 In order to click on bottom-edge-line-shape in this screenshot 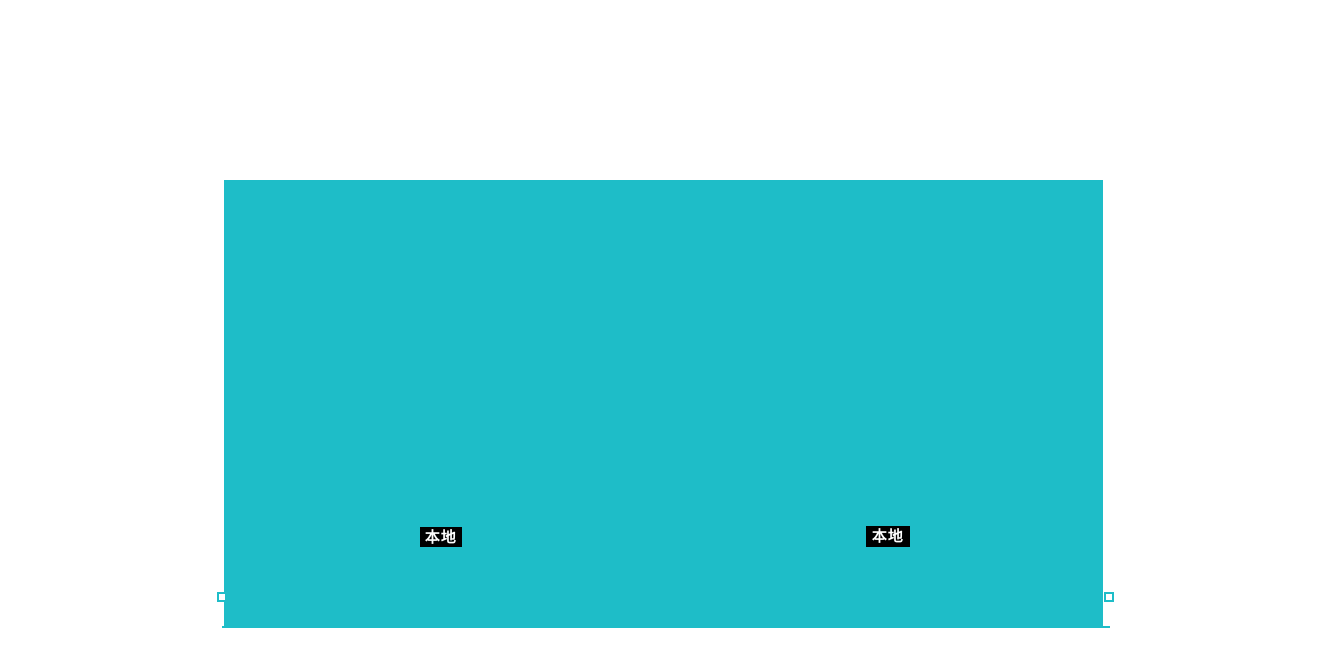, I will do `click(666, 627)`.